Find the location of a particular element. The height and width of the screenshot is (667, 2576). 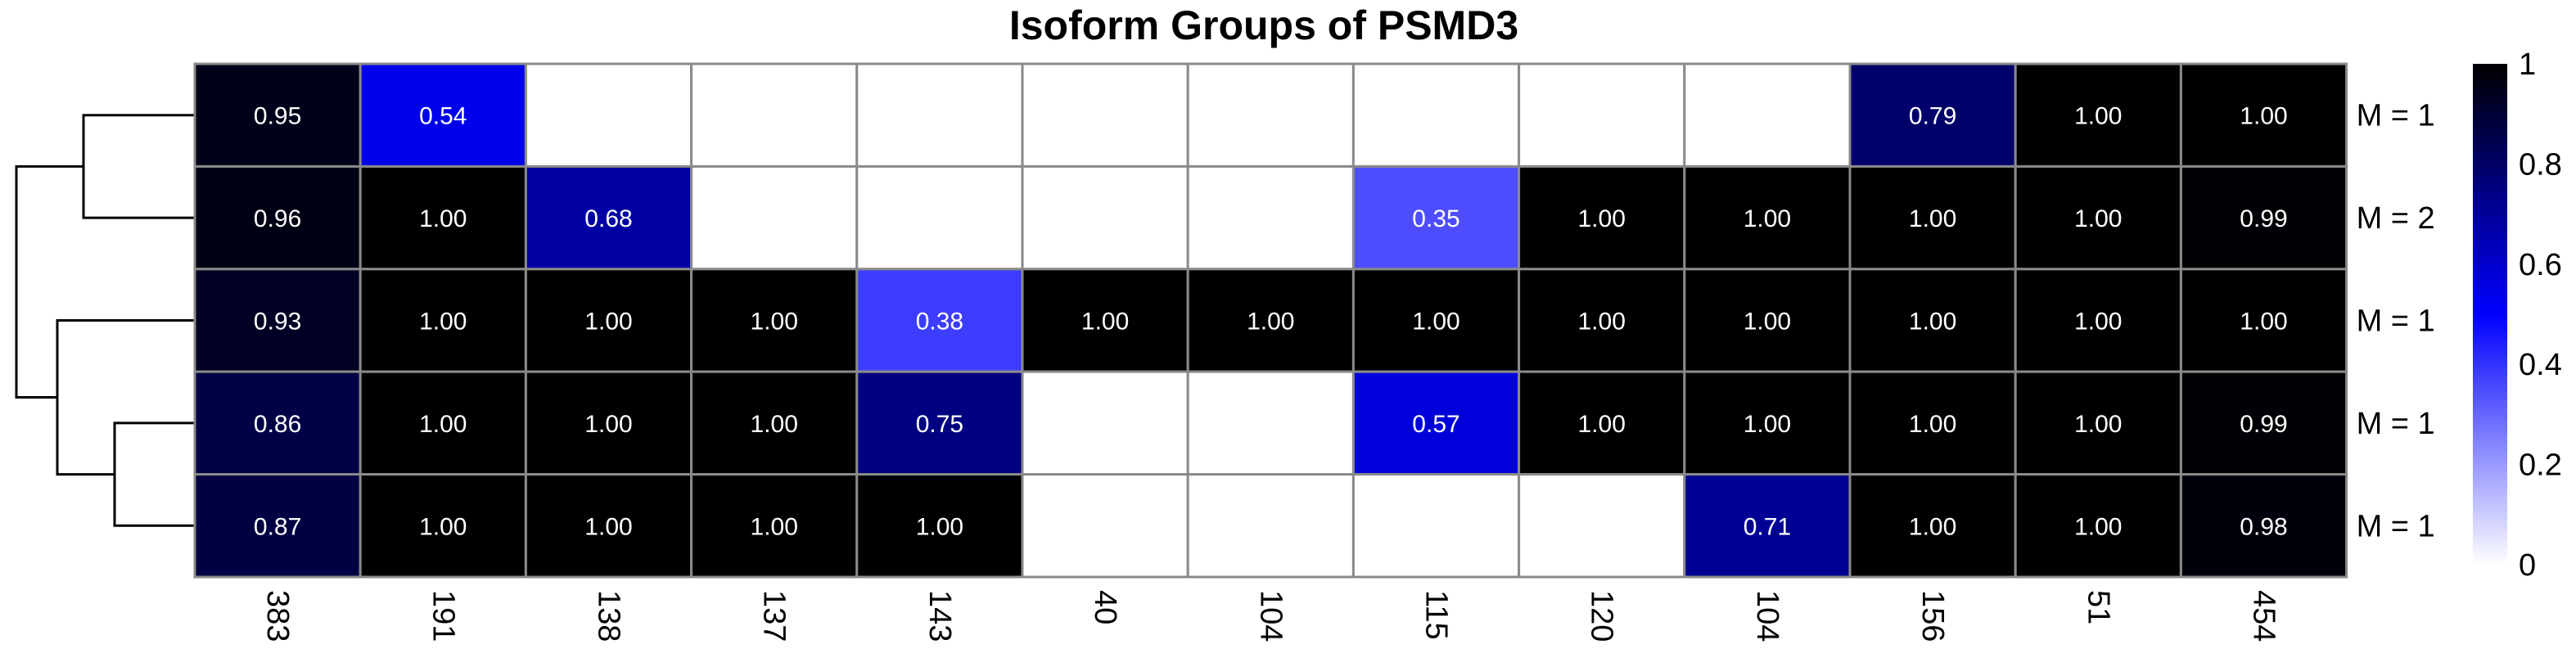

cell-value-label: 0.38 is located at coordinates (939, 322).